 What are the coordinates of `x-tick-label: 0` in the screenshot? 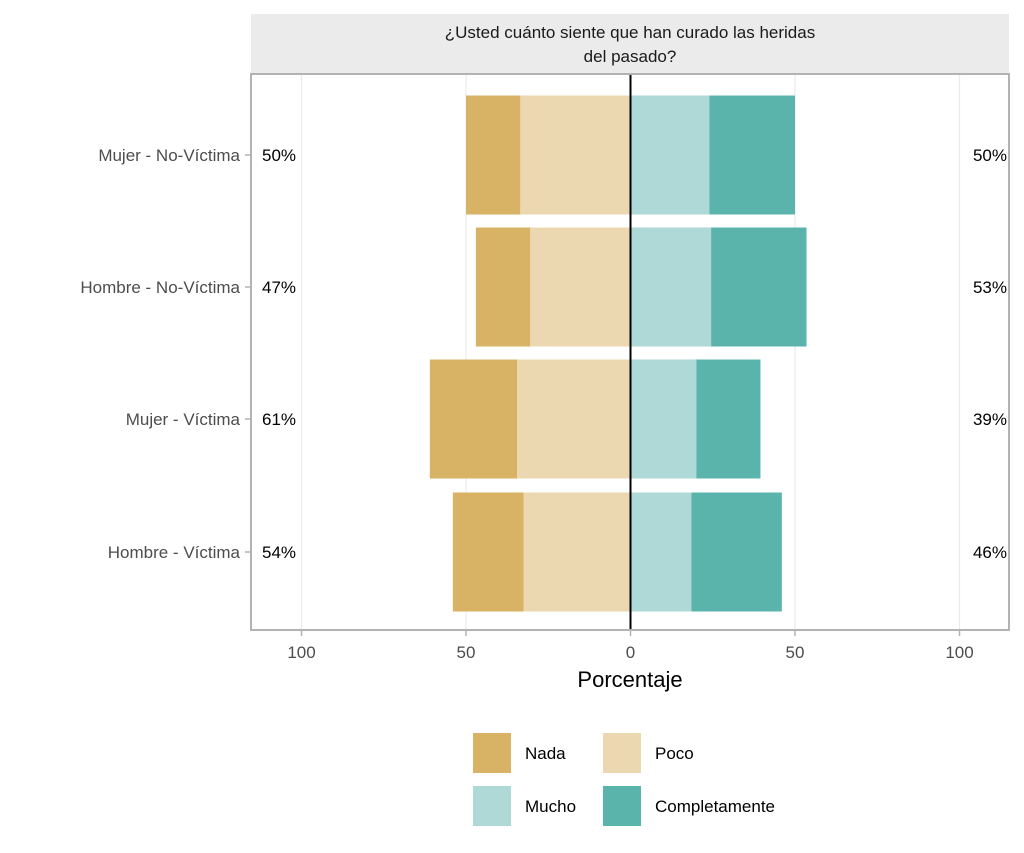 It's located at (630, 652).